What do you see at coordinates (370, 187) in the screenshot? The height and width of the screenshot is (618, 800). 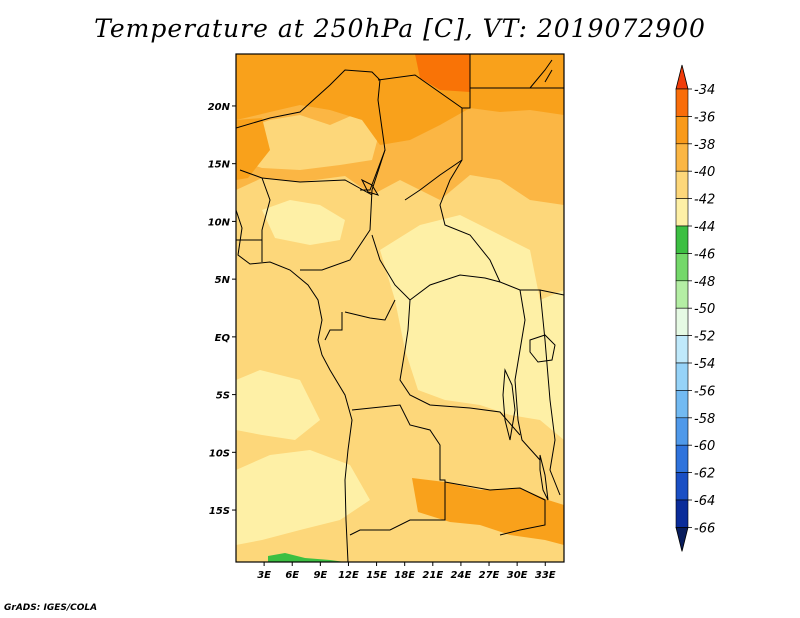 I see `lake-chad` at bounding box center [370, 187].